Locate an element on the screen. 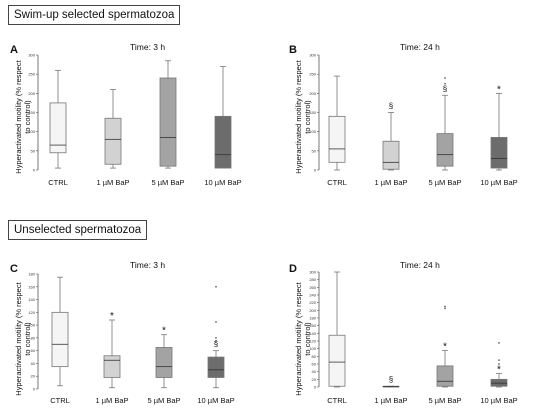 The width and height of the screenshot is (550, 409). panel-title-c: Time: 3 h is located at coordinates (148, 265).